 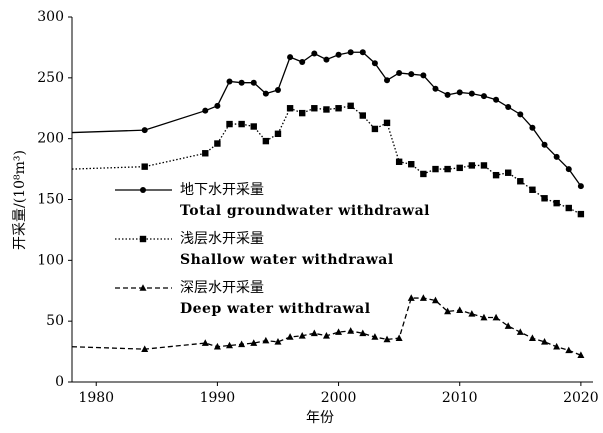 I want to click on x-axis-label: 年份, so click(x=320, y=418).